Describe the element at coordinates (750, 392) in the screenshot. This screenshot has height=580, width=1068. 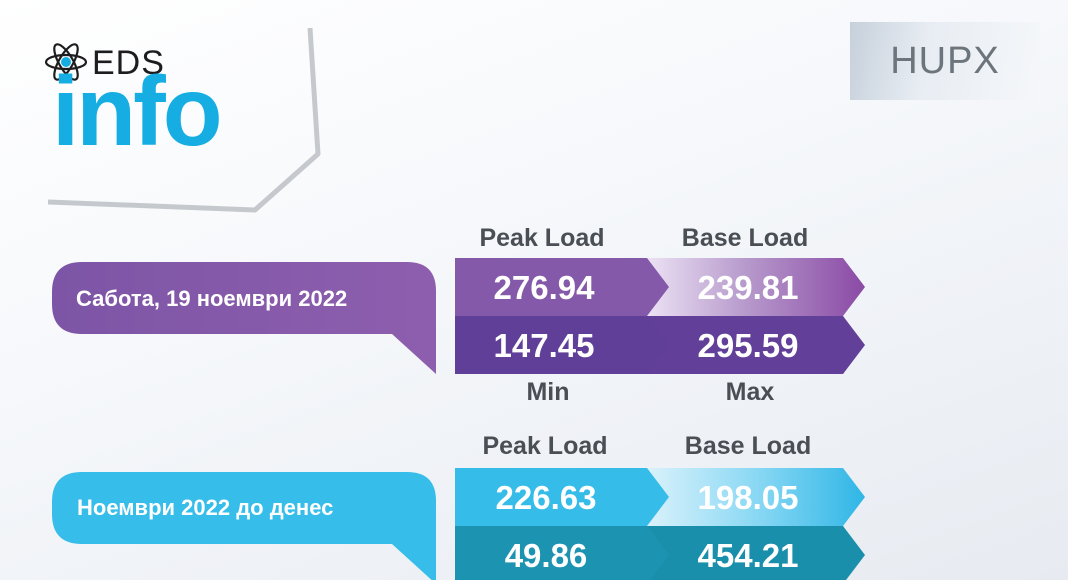
I see `footer-max: Max` at that location.